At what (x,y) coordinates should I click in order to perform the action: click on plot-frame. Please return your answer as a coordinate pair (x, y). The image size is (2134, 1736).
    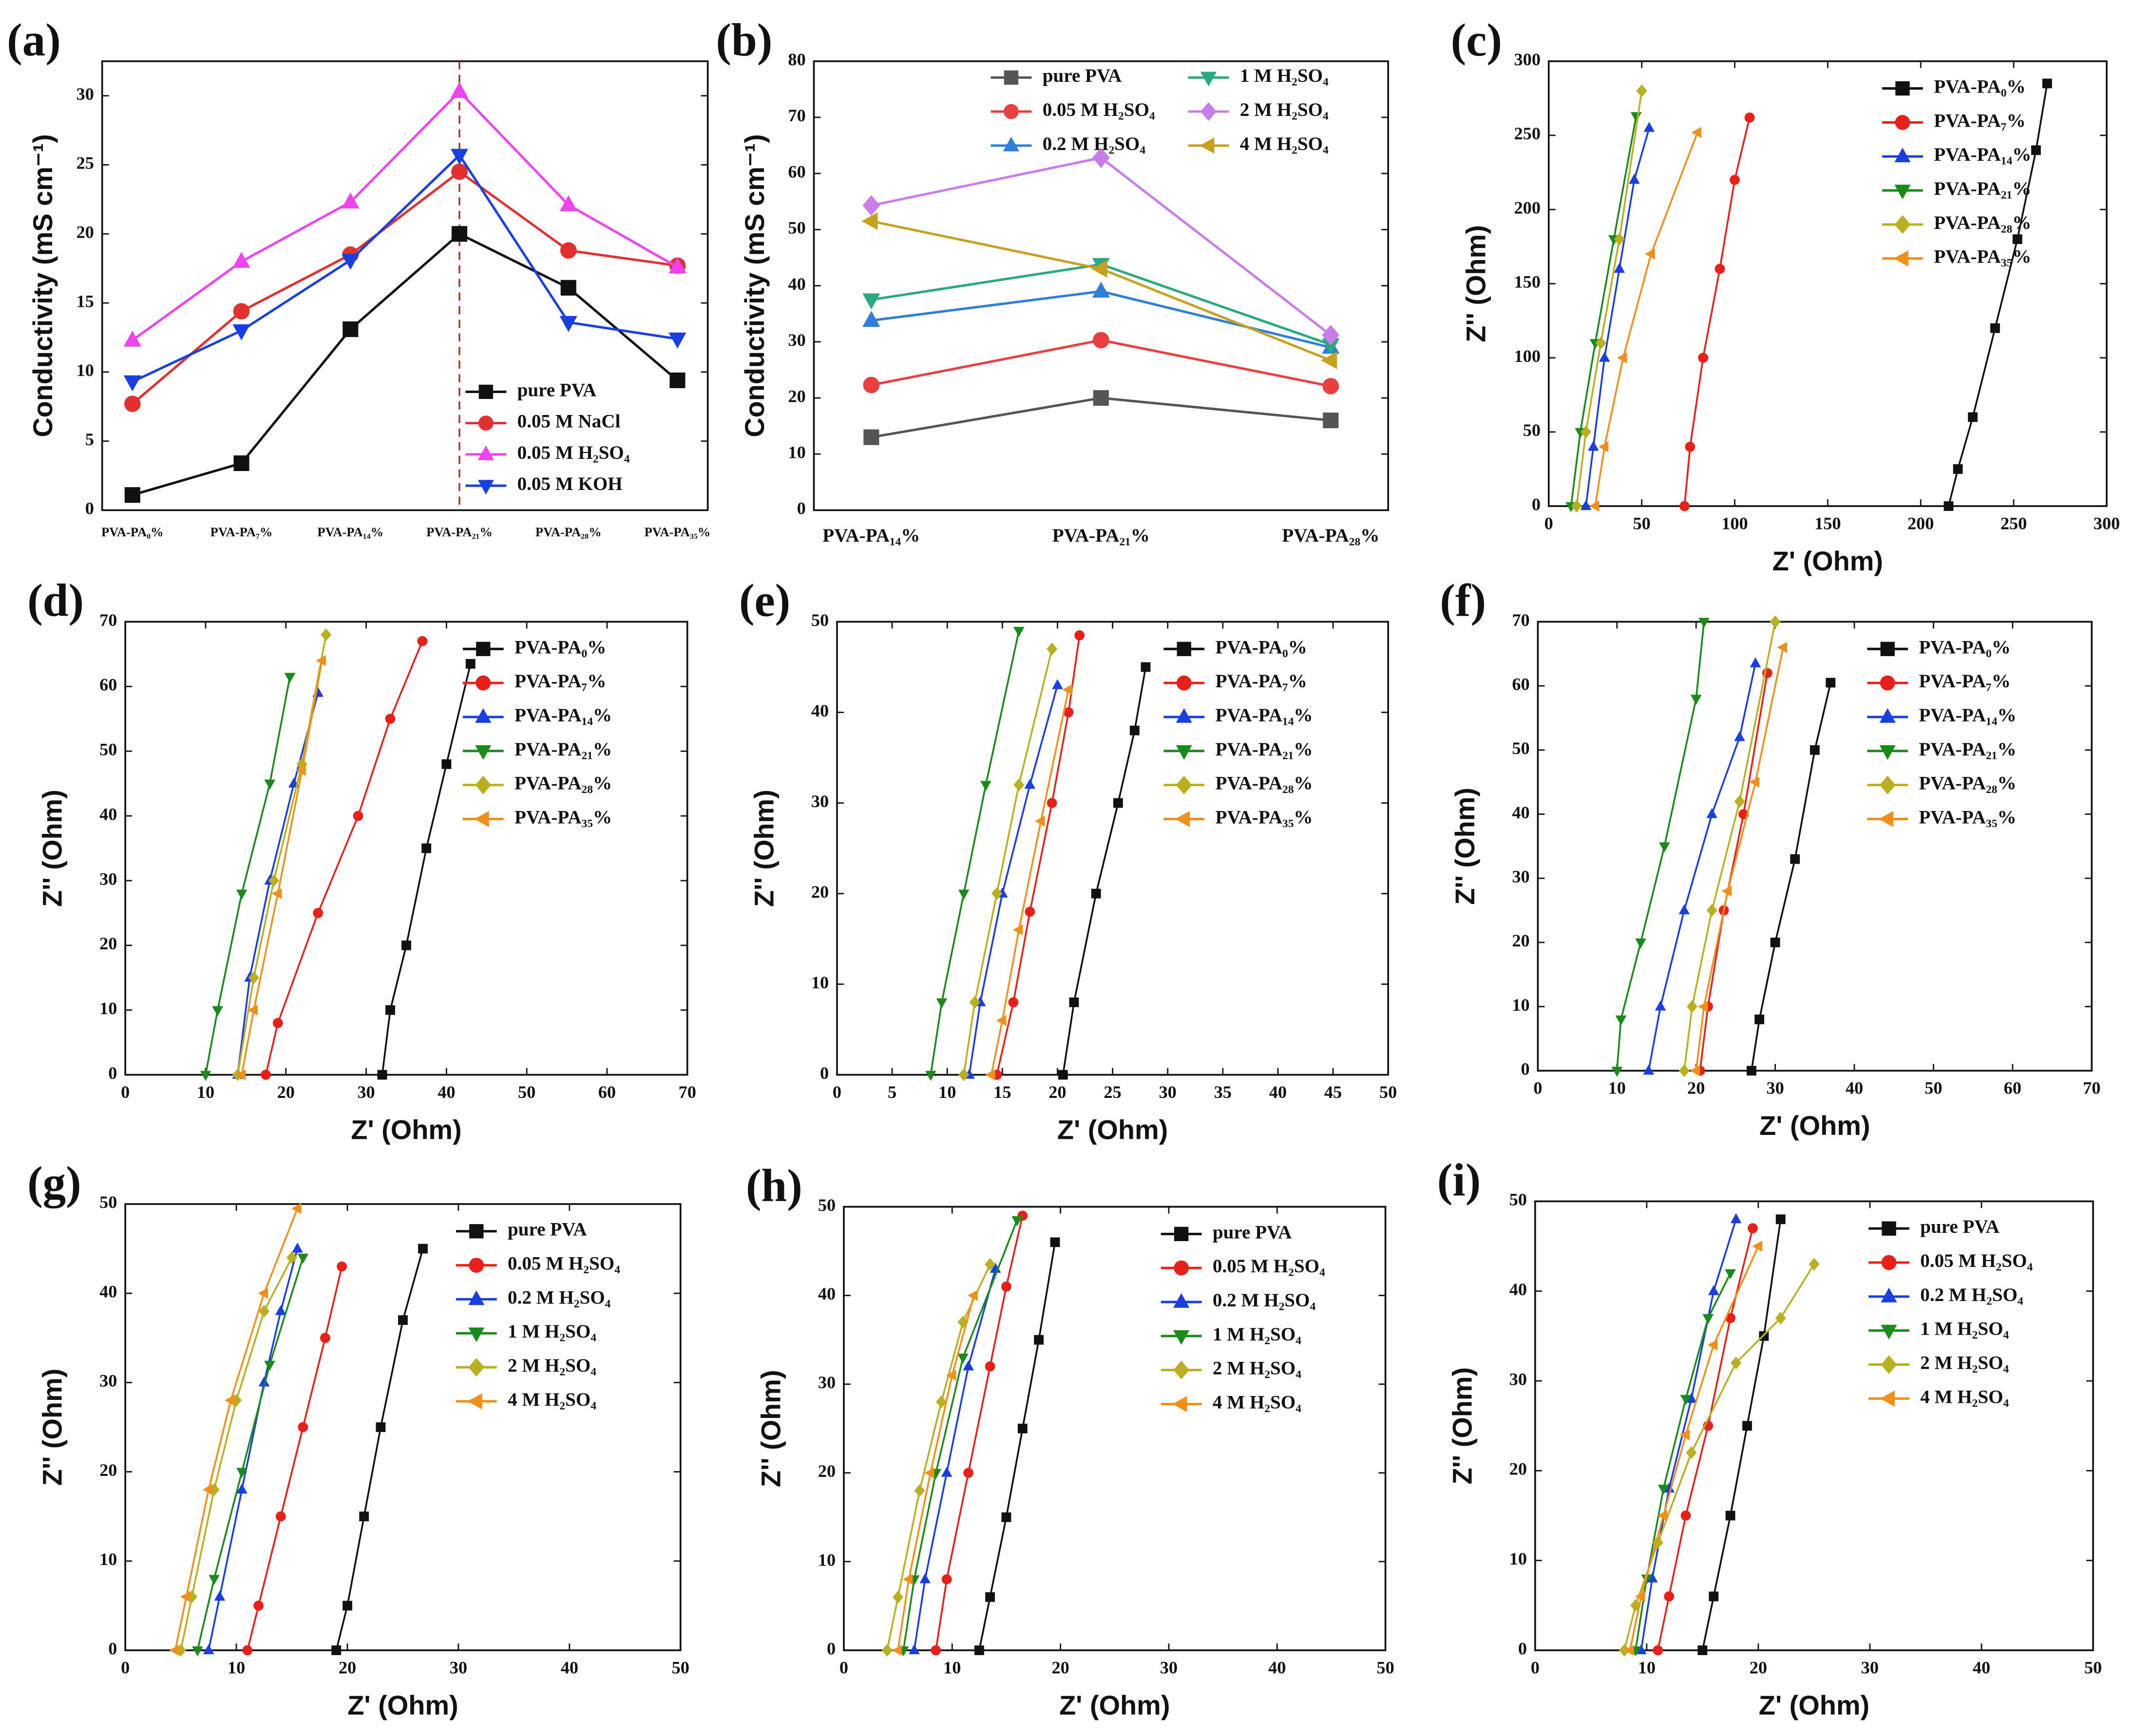
    Looking at the image, I should click on (1815, 846).